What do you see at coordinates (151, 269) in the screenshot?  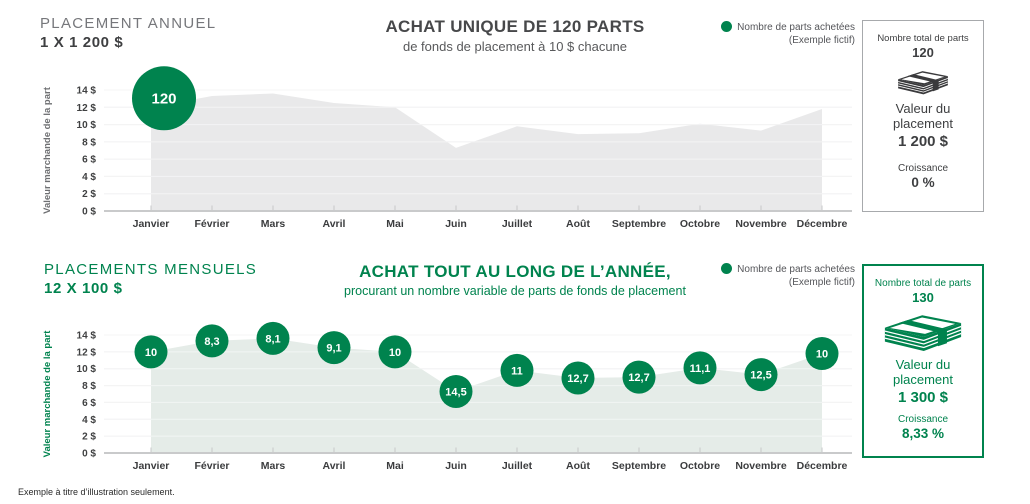 I see `monthly-title: PLACEMENTS MENSUELS` at bounding box center [151, 269].